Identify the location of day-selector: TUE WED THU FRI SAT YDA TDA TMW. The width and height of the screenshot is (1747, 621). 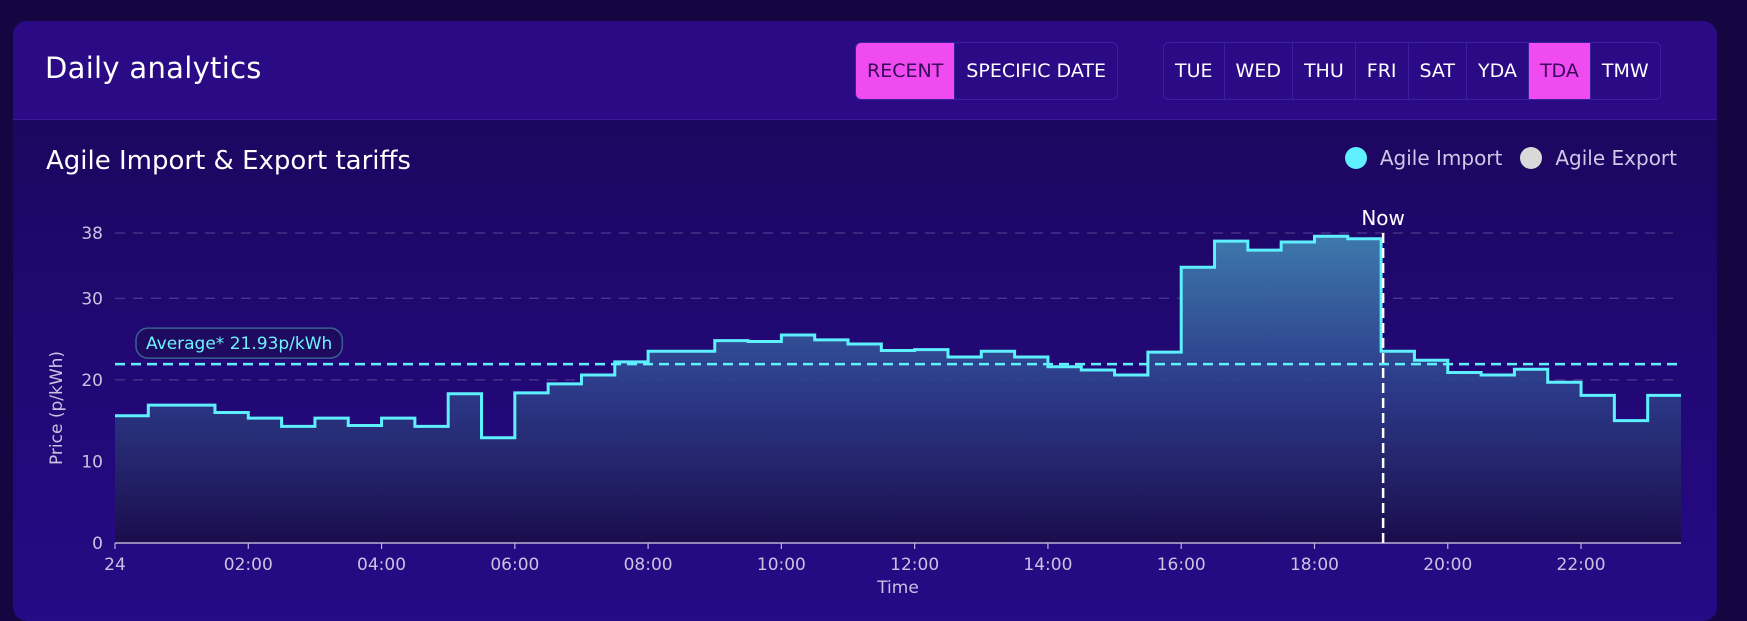
(1412, 71).